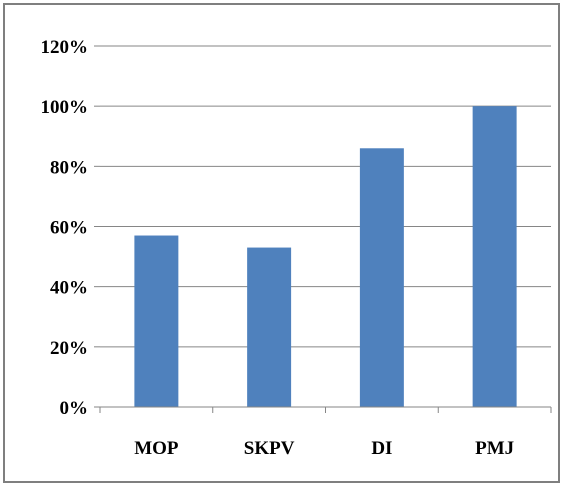 This screenshot has width=565, height=488. Describe the element at coordinates (65, 47) in the screenshot. I see `y-tick-label: 120%` at that location.